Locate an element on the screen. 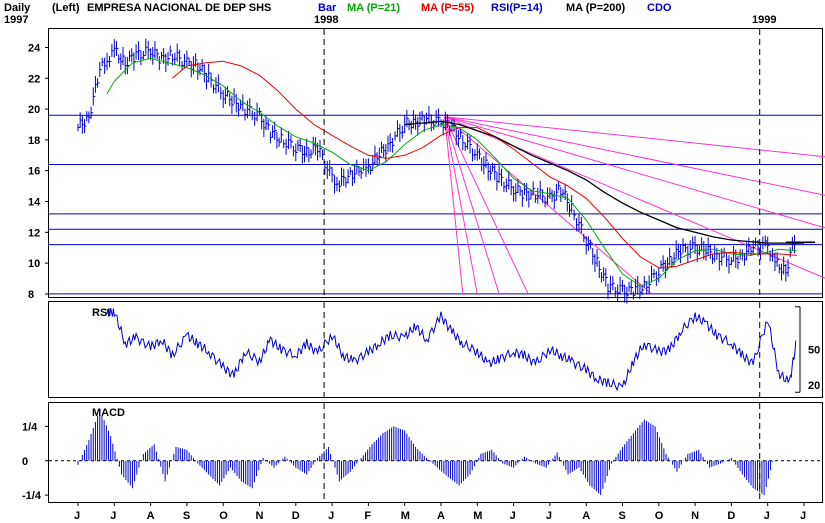 The height and width of the screenshot is (523, 825). series-ma-p-200- is located at coordinates (604, 182).